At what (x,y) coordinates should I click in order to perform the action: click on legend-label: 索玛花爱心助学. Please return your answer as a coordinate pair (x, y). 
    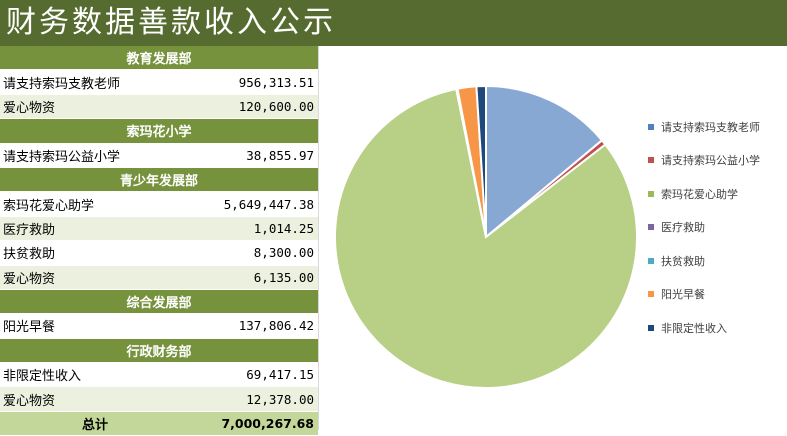
    Looking at the image, I should click on (699, 194).